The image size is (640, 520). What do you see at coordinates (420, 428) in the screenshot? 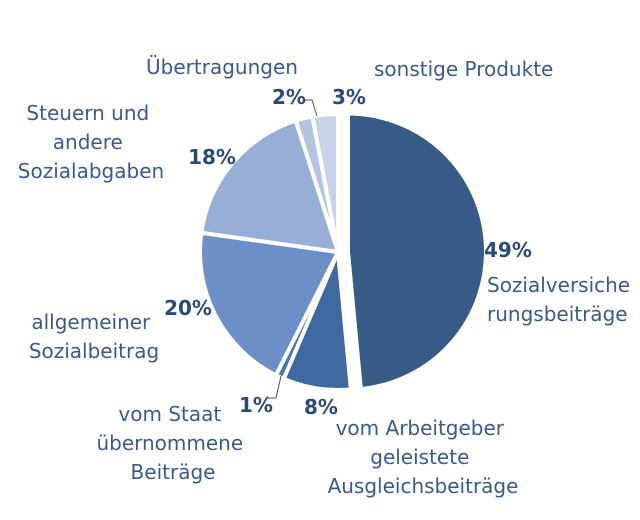
I see `slice-label-arbeitgeber-line1: vom Arbeitgeber` at bounding box center [420, 428].